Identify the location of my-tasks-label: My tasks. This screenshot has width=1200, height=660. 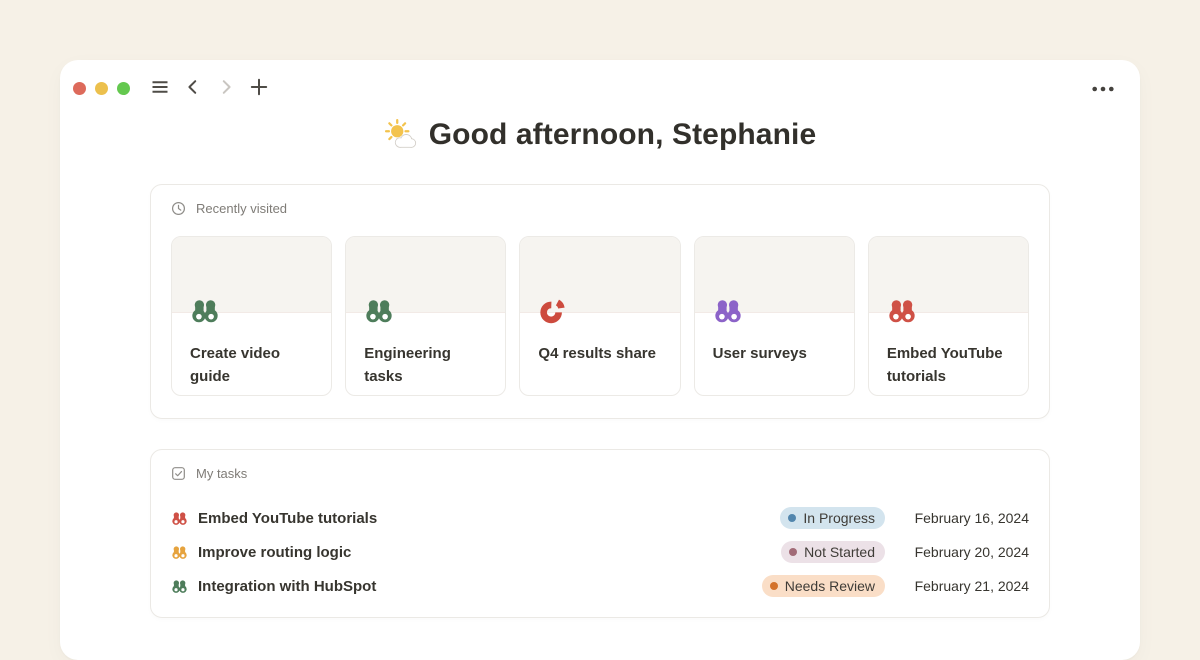
(222, 473).